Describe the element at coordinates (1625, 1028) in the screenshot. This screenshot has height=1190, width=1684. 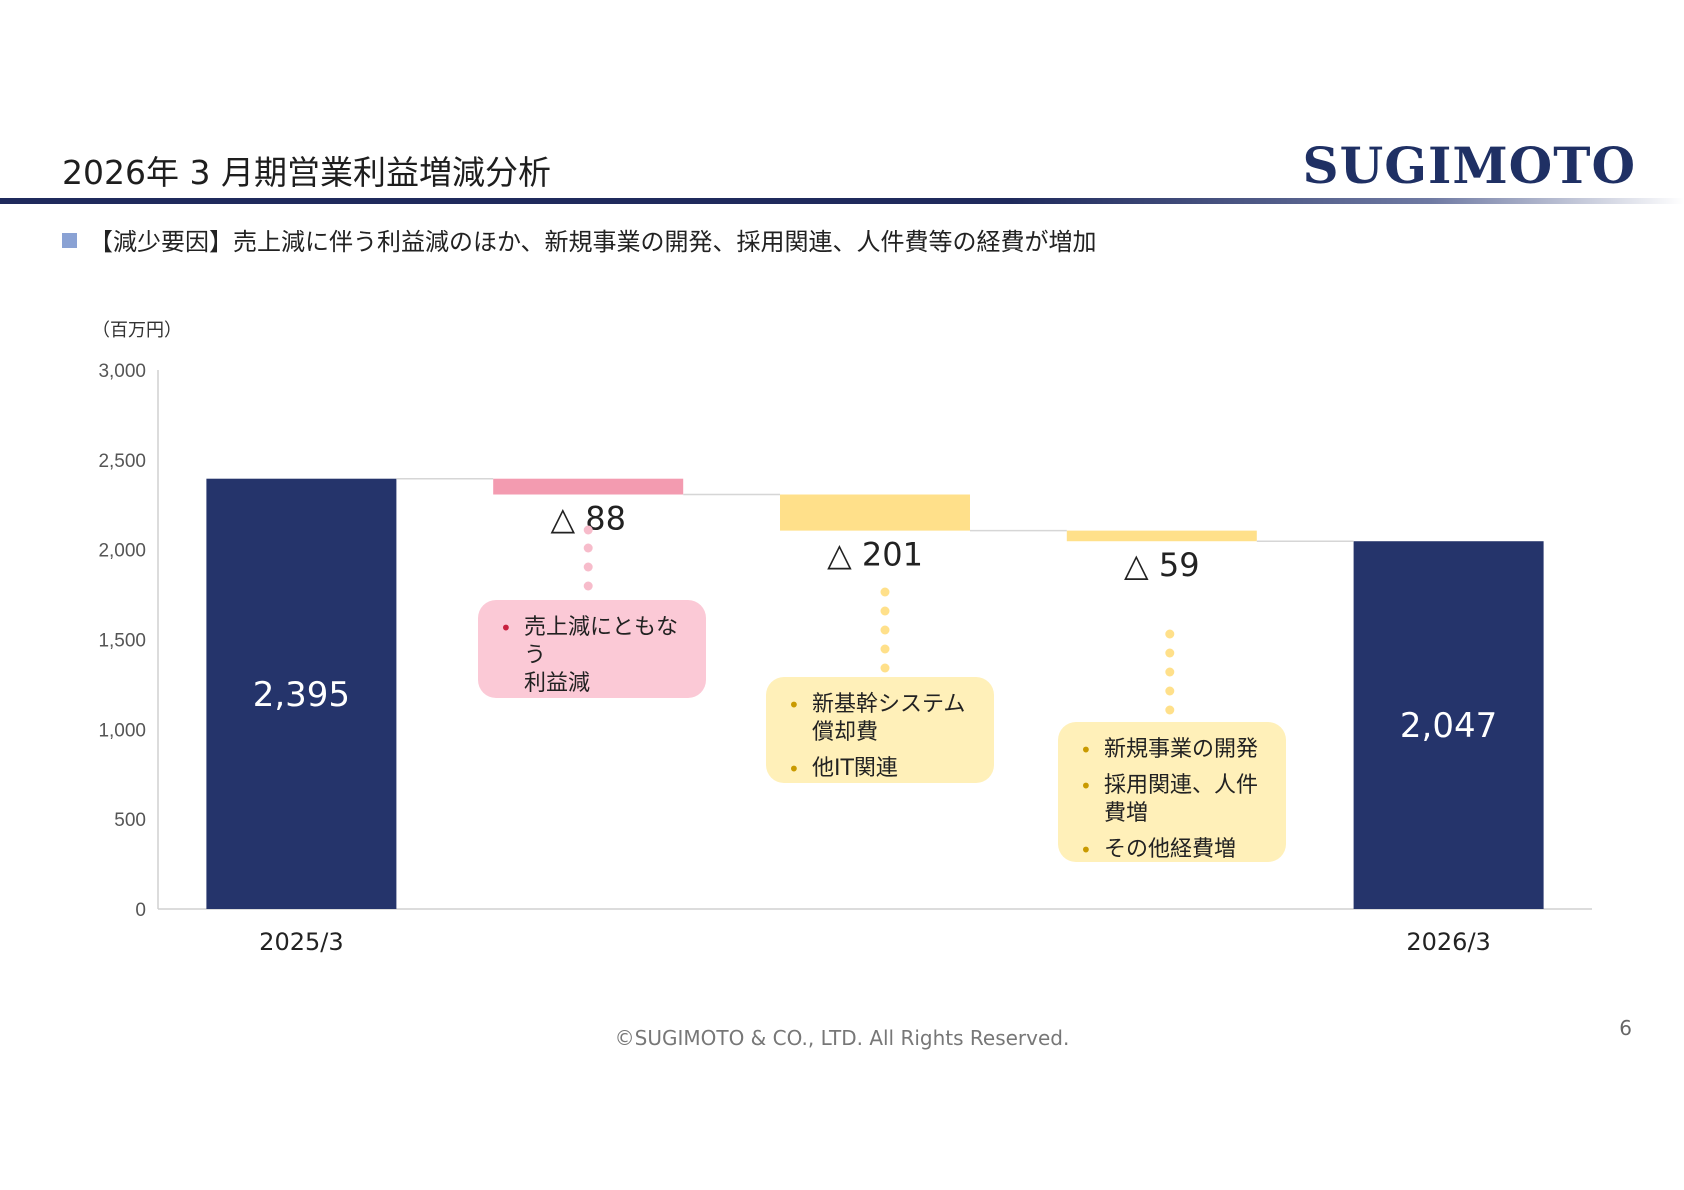
I see `page-number: 6` at that location.